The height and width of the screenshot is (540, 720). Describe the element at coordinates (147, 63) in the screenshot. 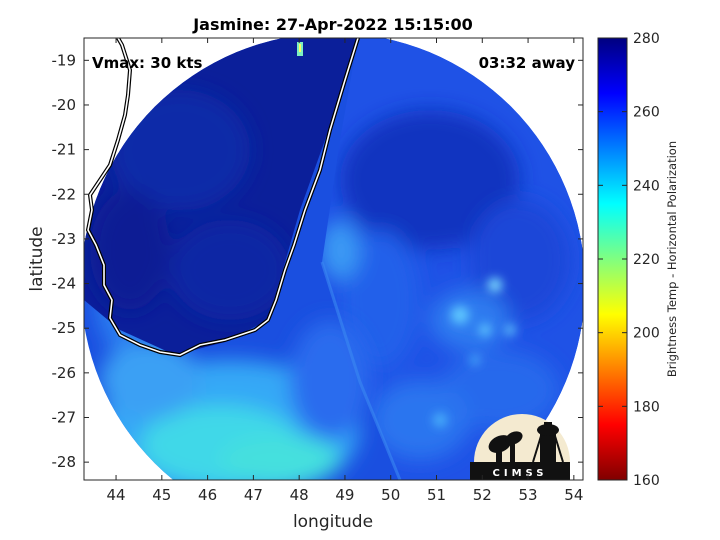

I see `vmax-annotation: Vmax: 30 kts` at that location.